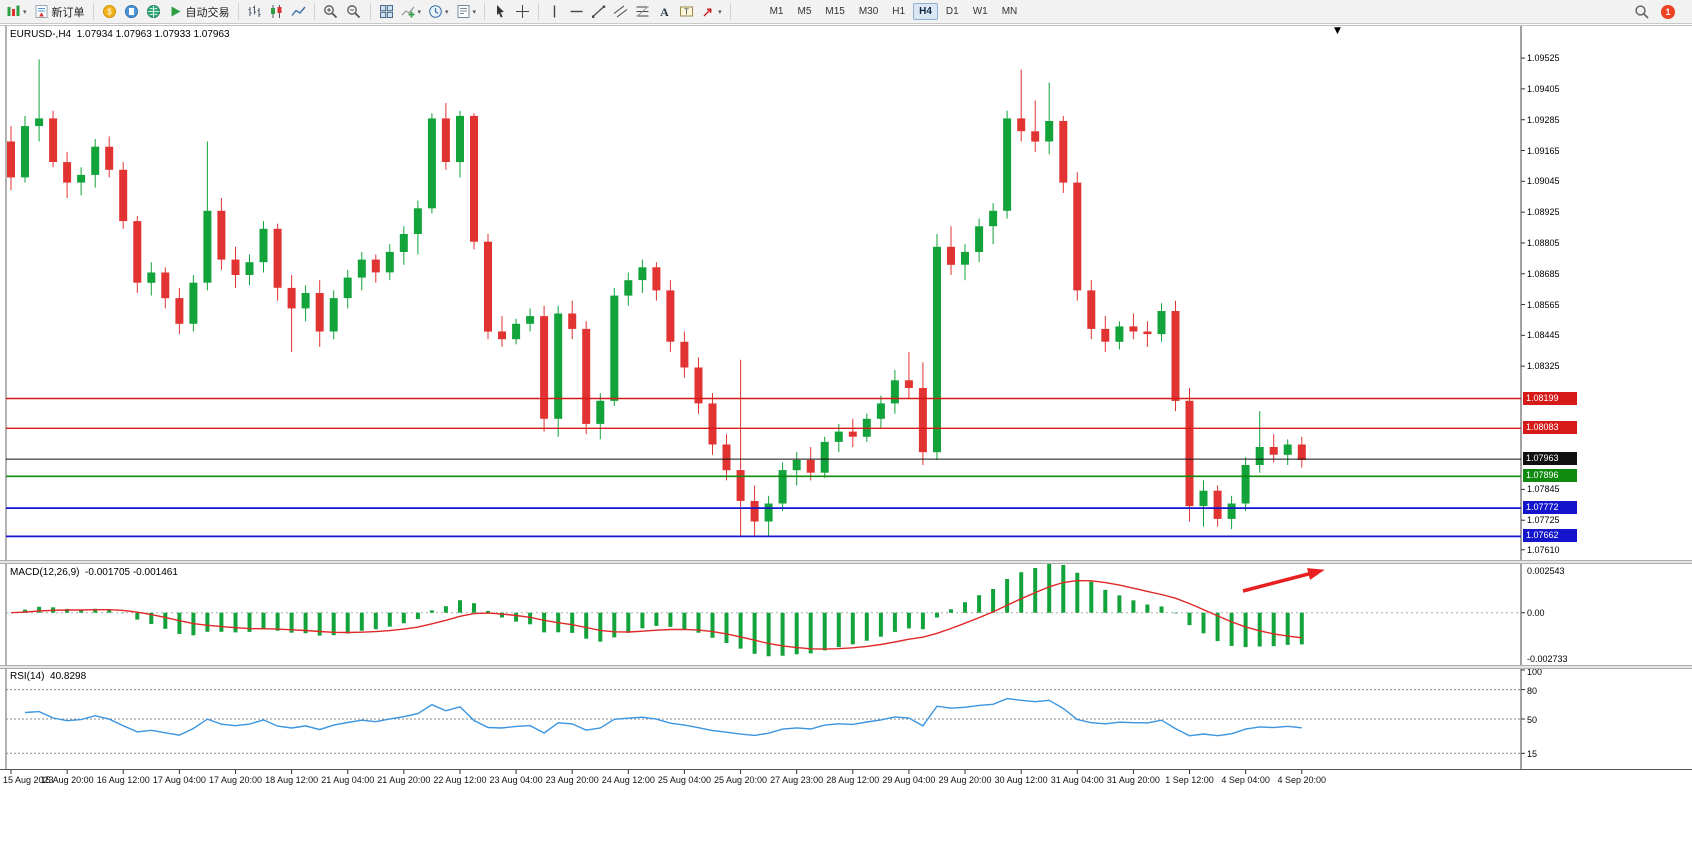 The image size is (1692, 854). I want to click on arrows-tool-button: ▾, so click(711, 11).